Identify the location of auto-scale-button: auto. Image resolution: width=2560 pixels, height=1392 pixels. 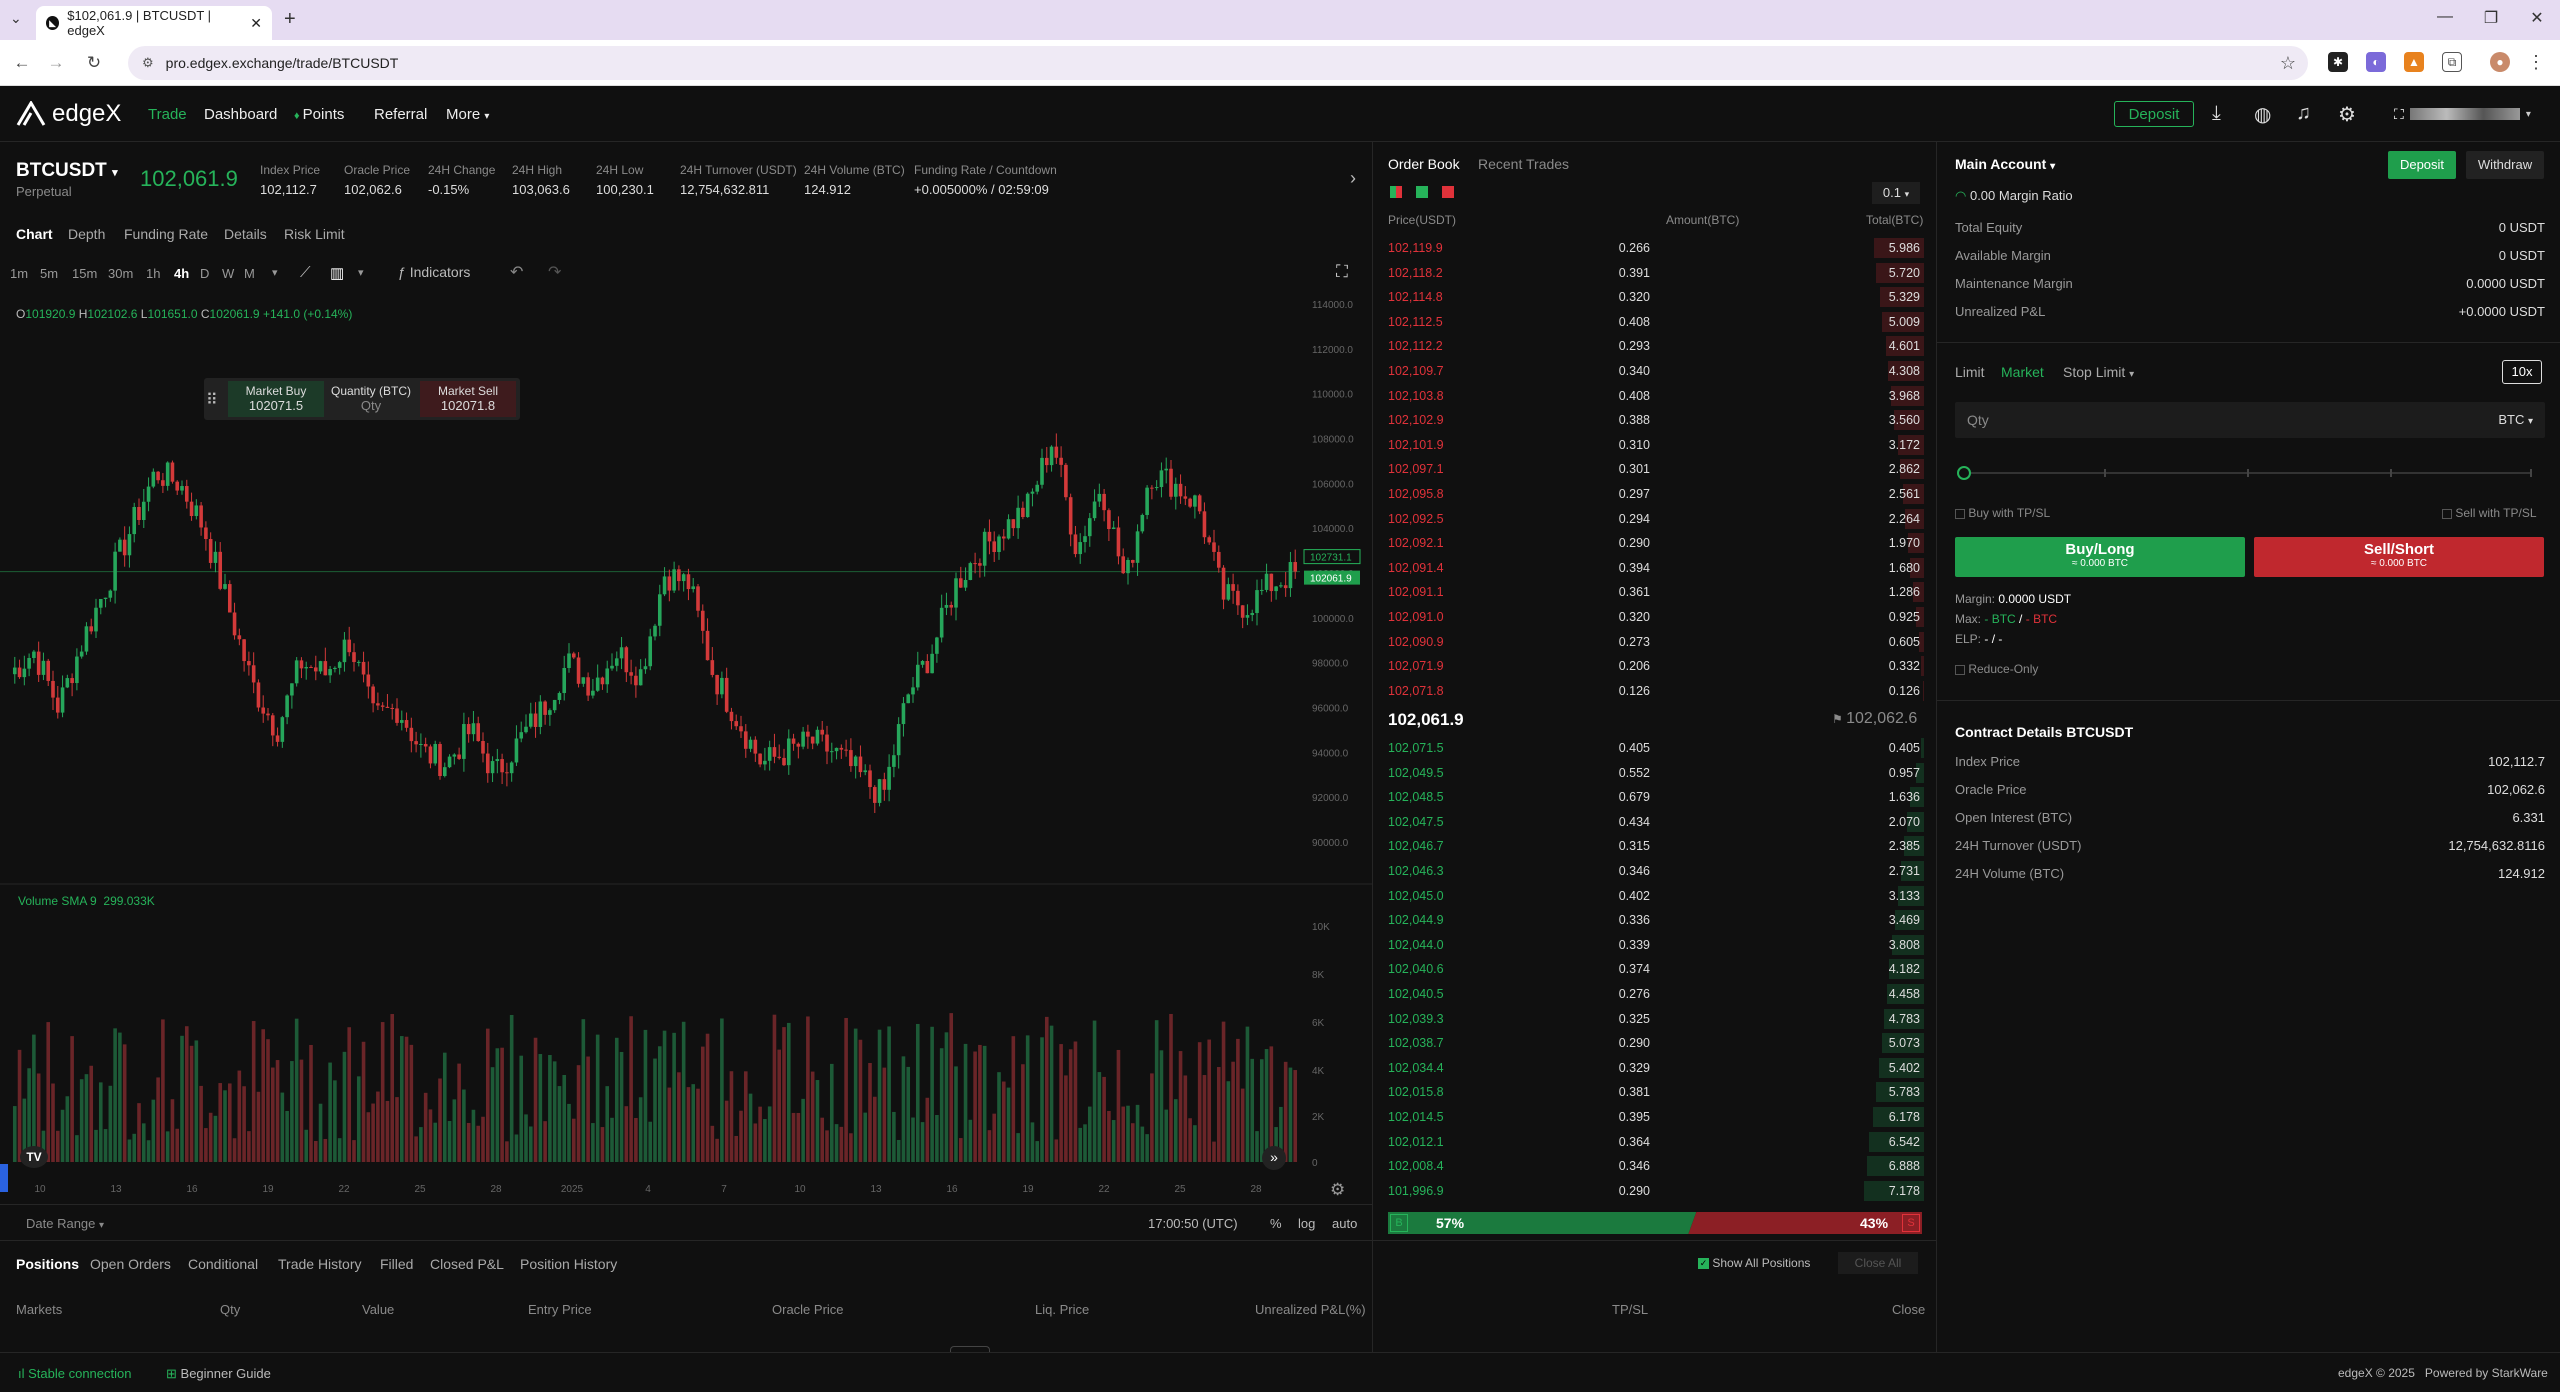
(1345, 1223).